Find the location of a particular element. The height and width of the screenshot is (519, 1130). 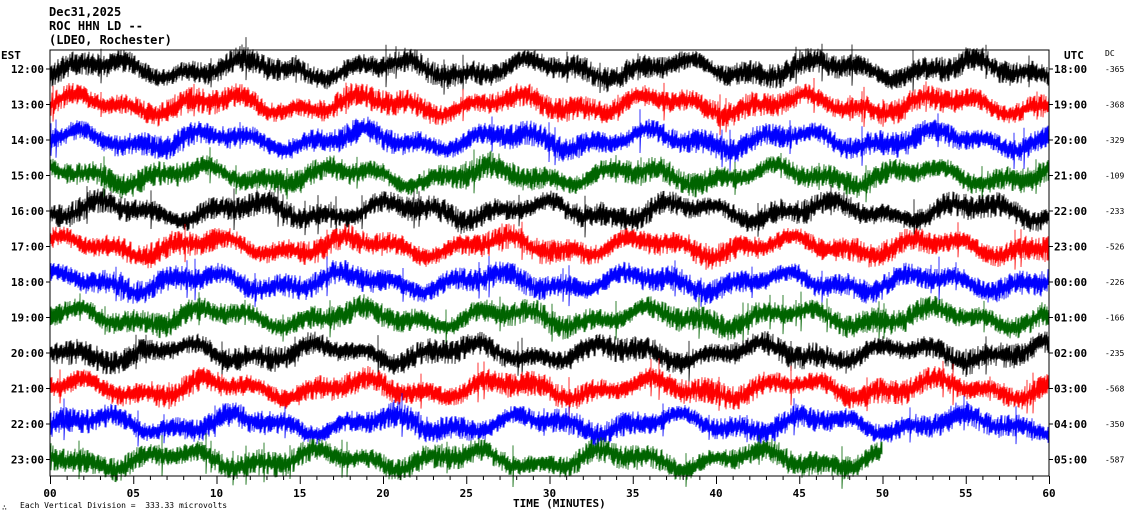

est-tick-label: 19:00 is located at coordinates (27, 318).